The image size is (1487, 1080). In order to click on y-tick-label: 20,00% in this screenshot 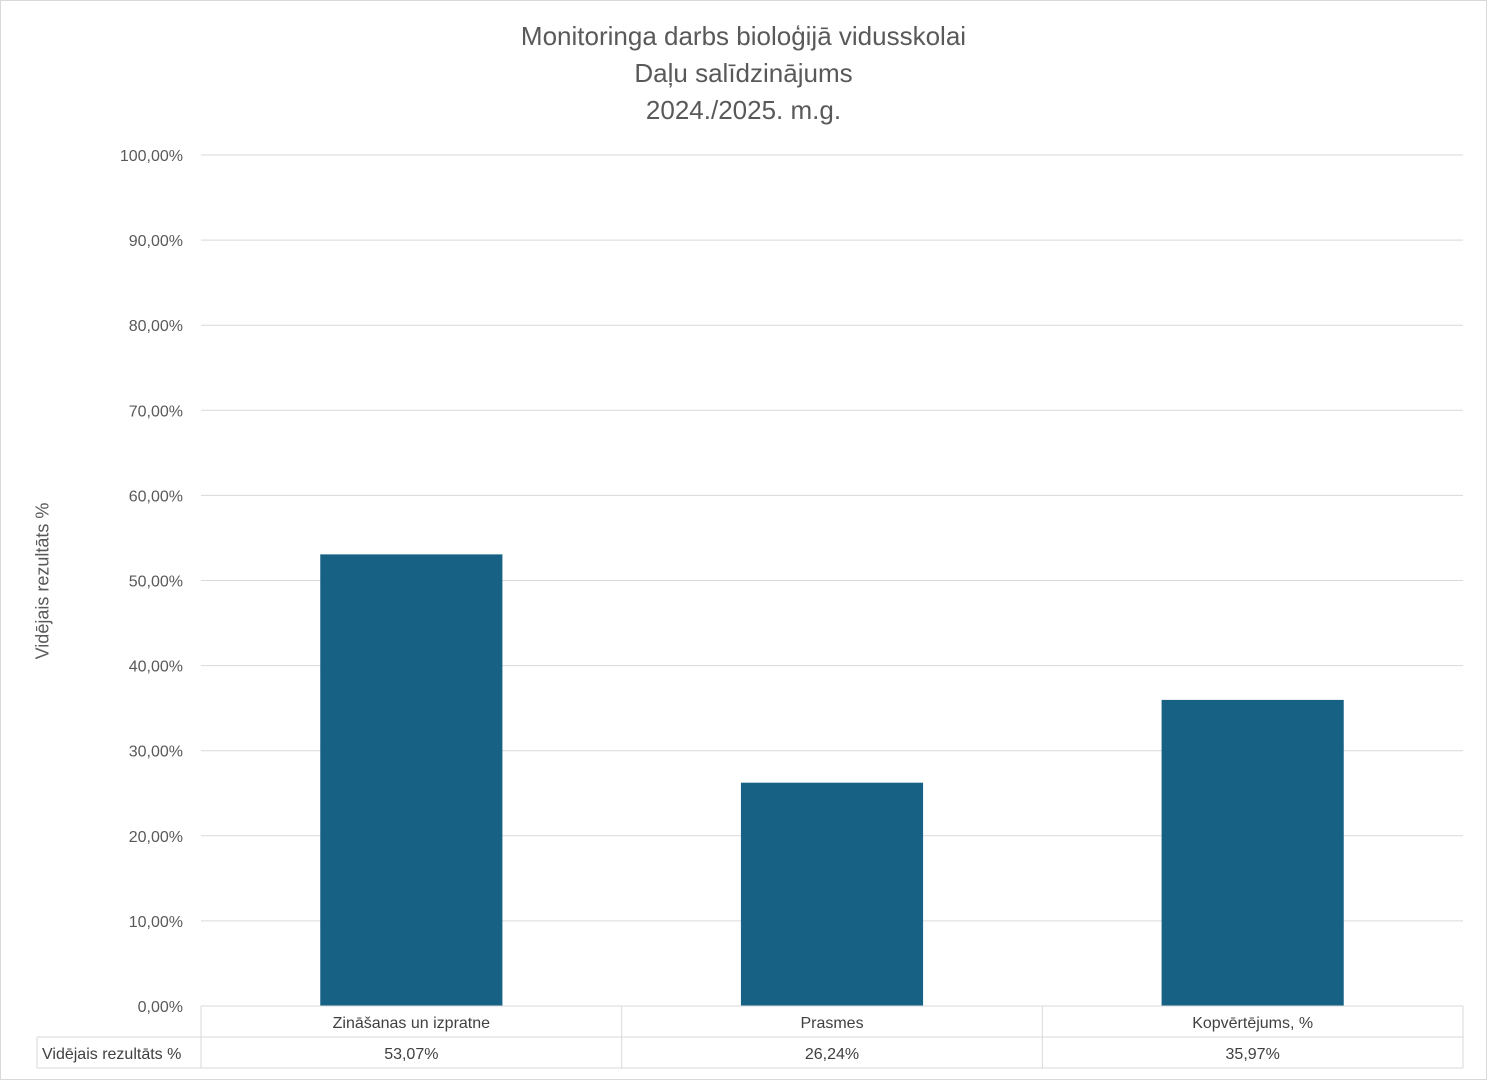, I will do `click(156, 837)`.